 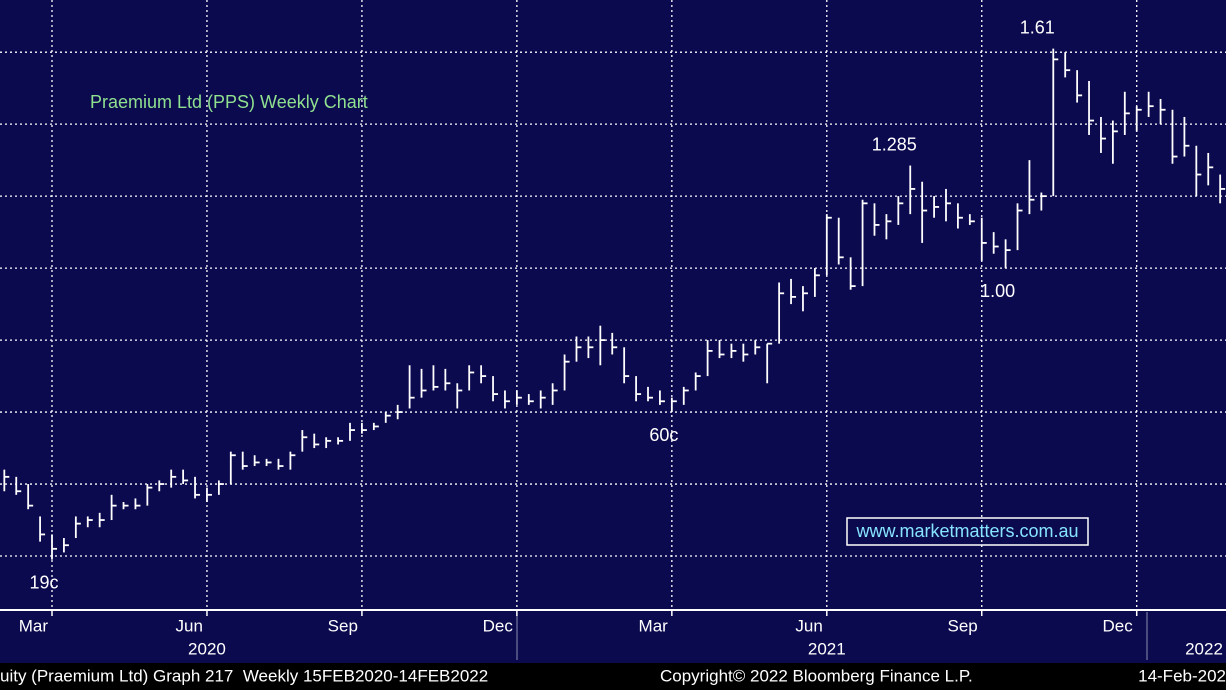 I want to click on year-label: 2020, so click(x=207, y=648).